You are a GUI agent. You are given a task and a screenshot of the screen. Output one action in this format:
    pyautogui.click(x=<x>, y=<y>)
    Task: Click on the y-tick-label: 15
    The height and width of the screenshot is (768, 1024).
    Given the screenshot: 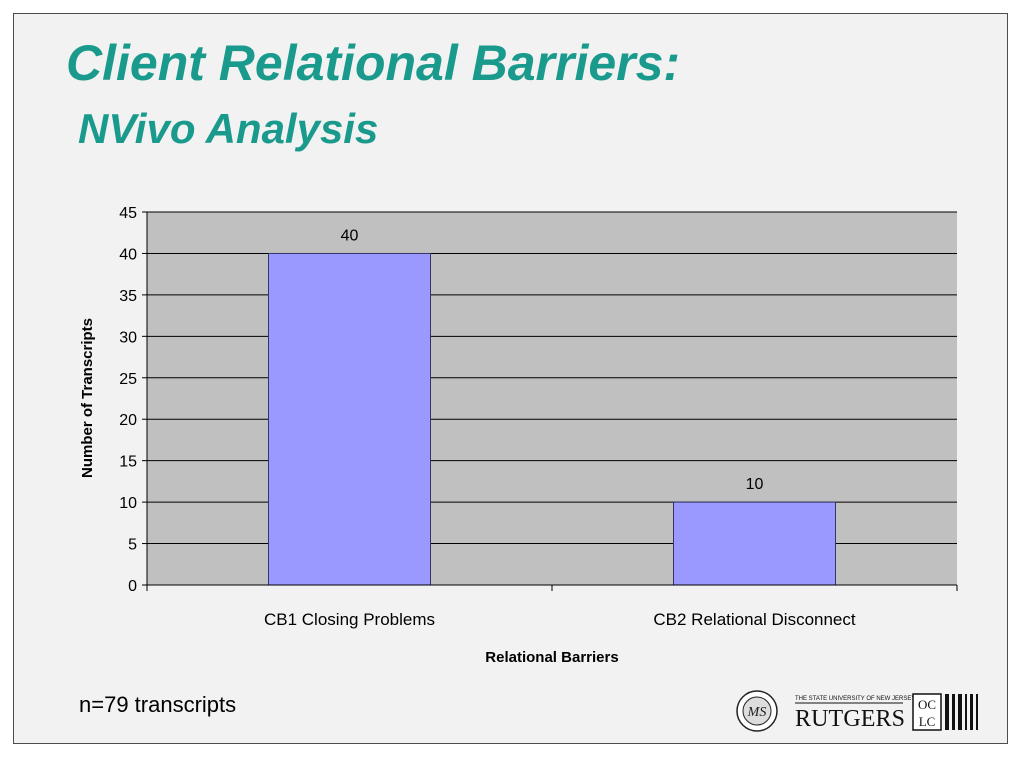 What is the action you would take?
    pyautogui.click(x=128, y=462)
    